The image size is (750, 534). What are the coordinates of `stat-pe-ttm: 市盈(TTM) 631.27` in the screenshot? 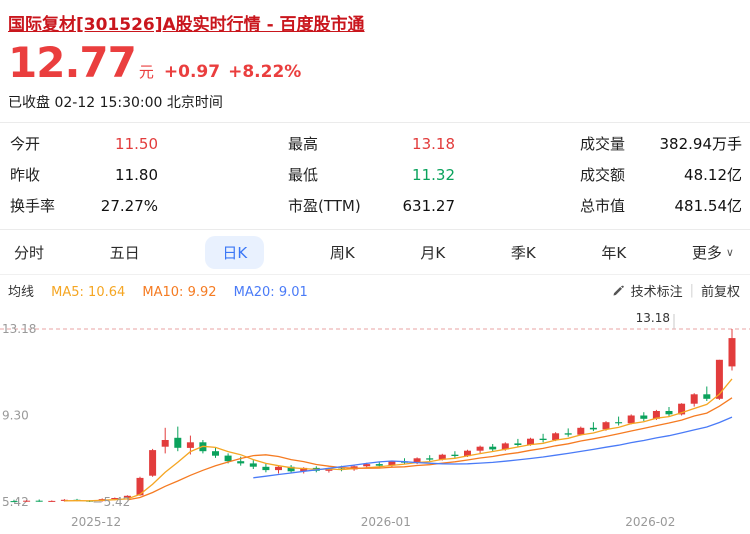 It's located at (375, 206).